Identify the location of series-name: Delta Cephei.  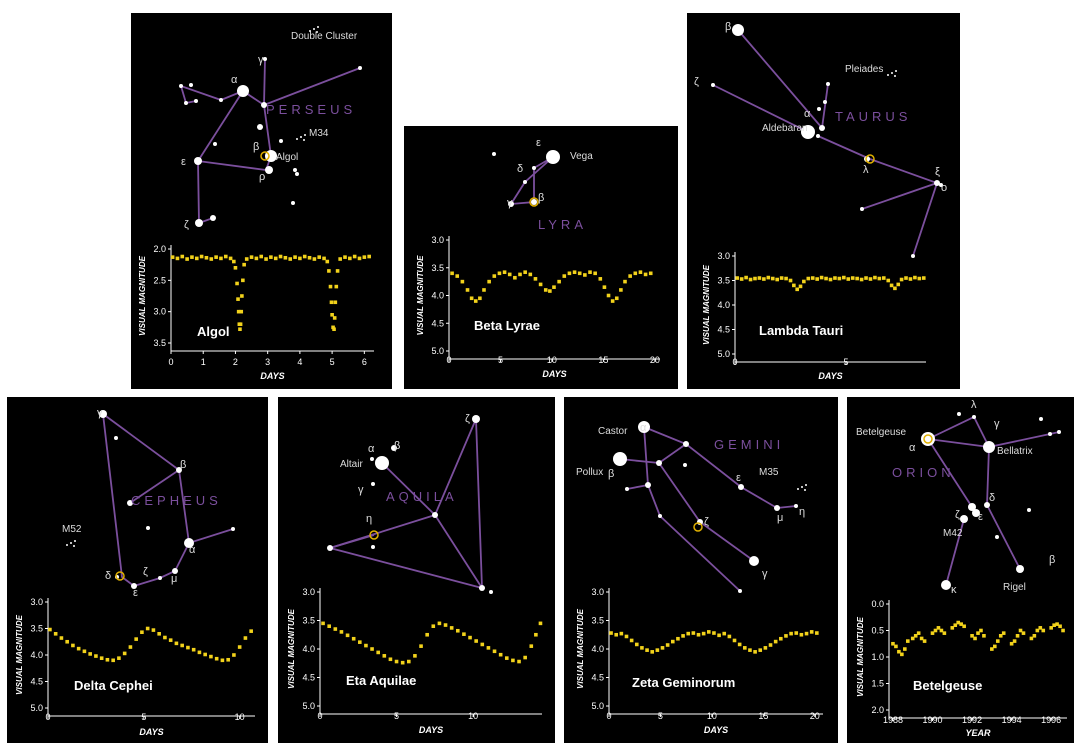
(113, 685).